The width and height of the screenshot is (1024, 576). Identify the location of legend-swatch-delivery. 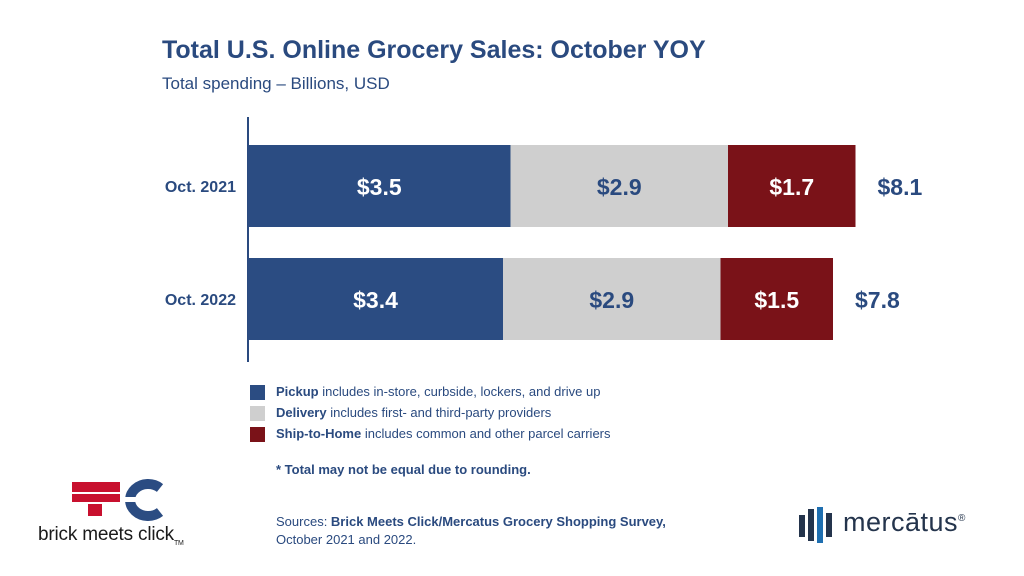
(257, 413).